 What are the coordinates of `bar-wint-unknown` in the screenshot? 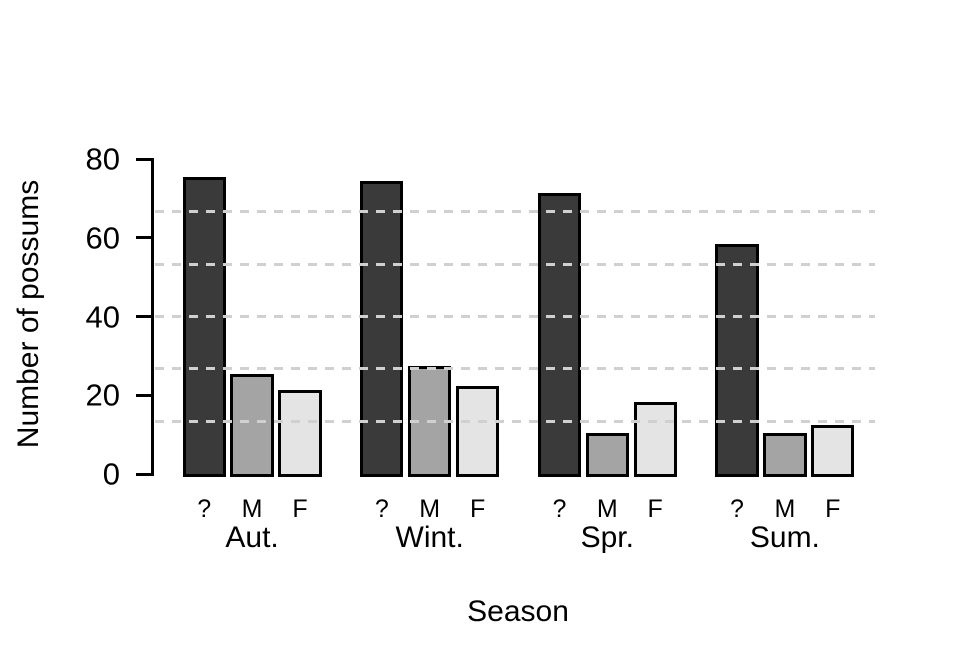 It's located at (382, 329).